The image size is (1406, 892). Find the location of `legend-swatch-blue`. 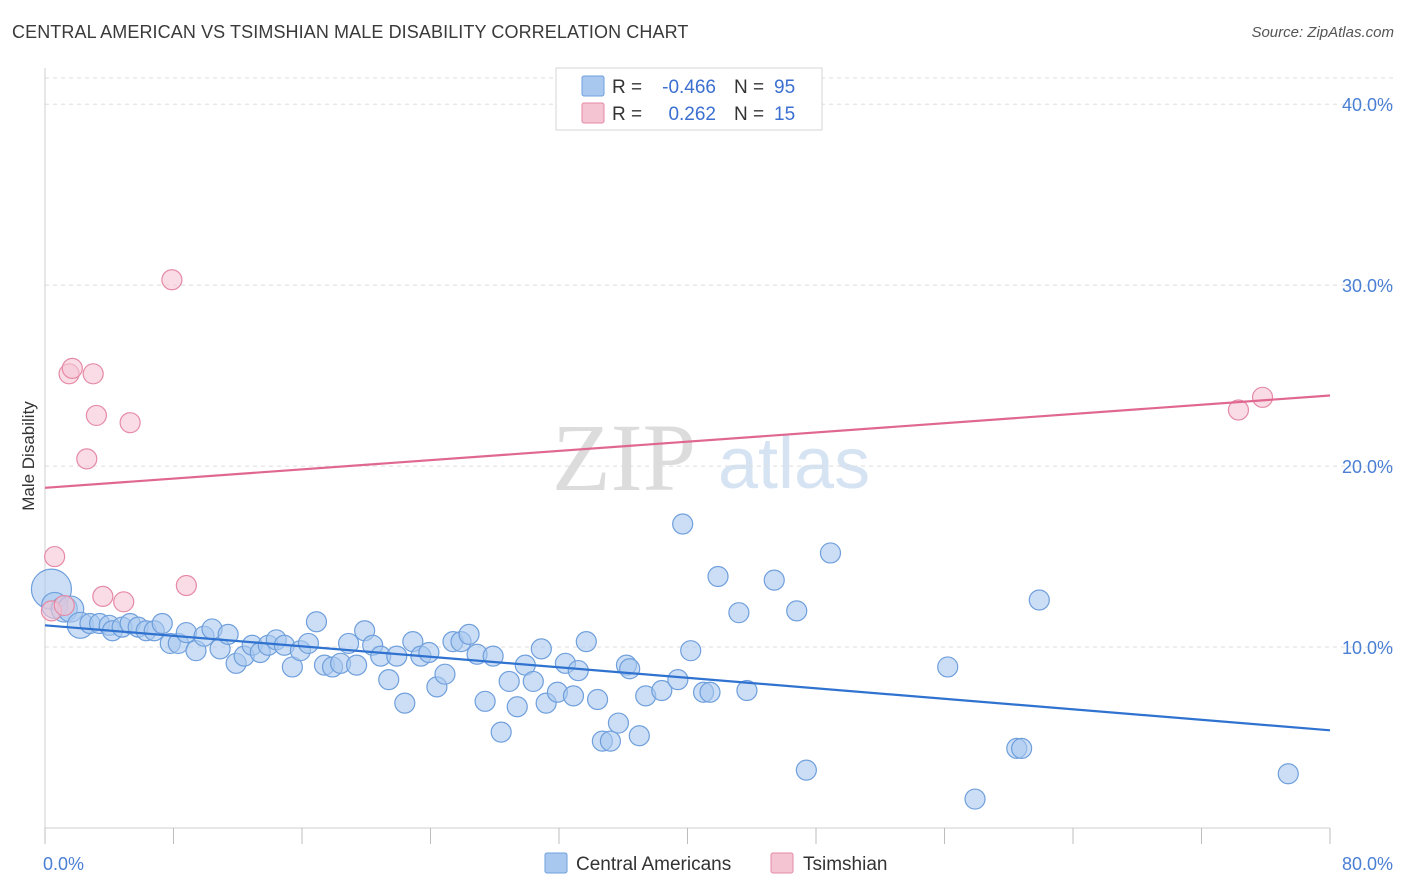

legend-swatch-blue is located at coordinates (593, 86).